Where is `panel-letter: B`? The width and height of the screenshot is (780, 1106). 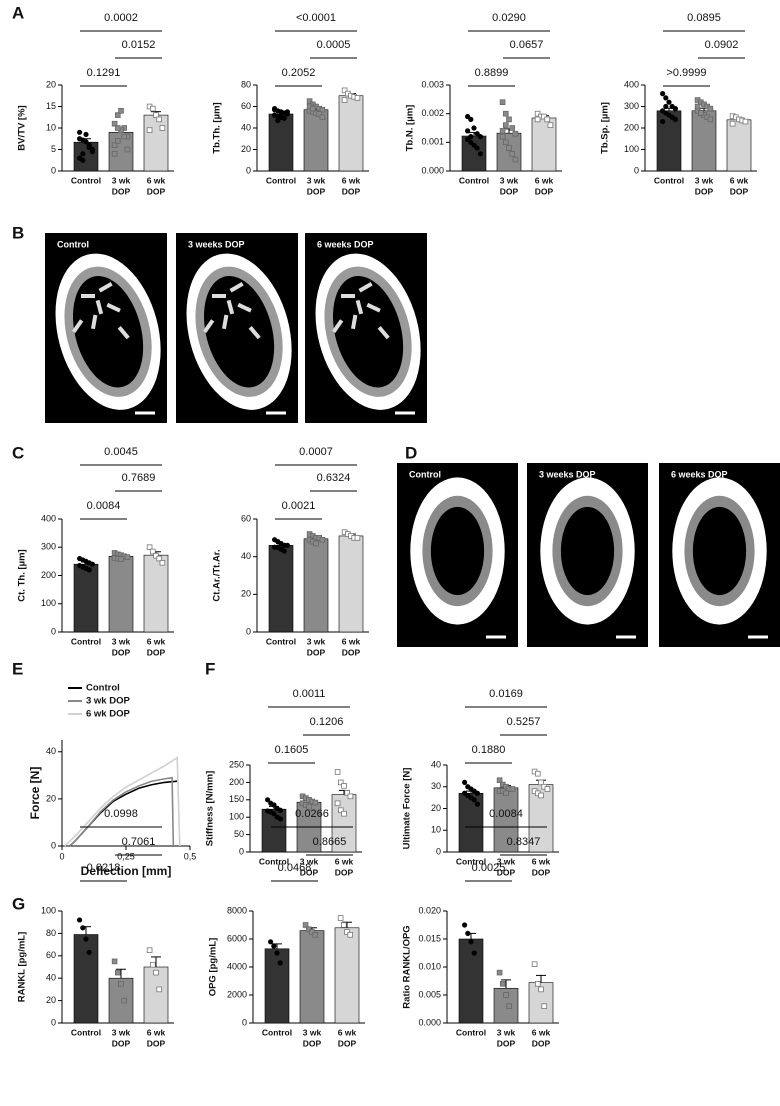 panel-letter: B is located at coordinates (18, 232).